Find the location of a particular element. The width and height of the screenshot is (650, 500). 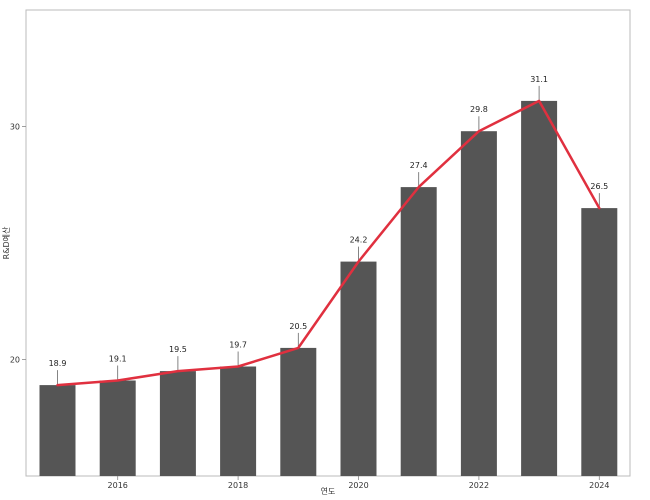

x-axis: 2016 2018 2020 2022 2024 is located at coordinates (358, 483).